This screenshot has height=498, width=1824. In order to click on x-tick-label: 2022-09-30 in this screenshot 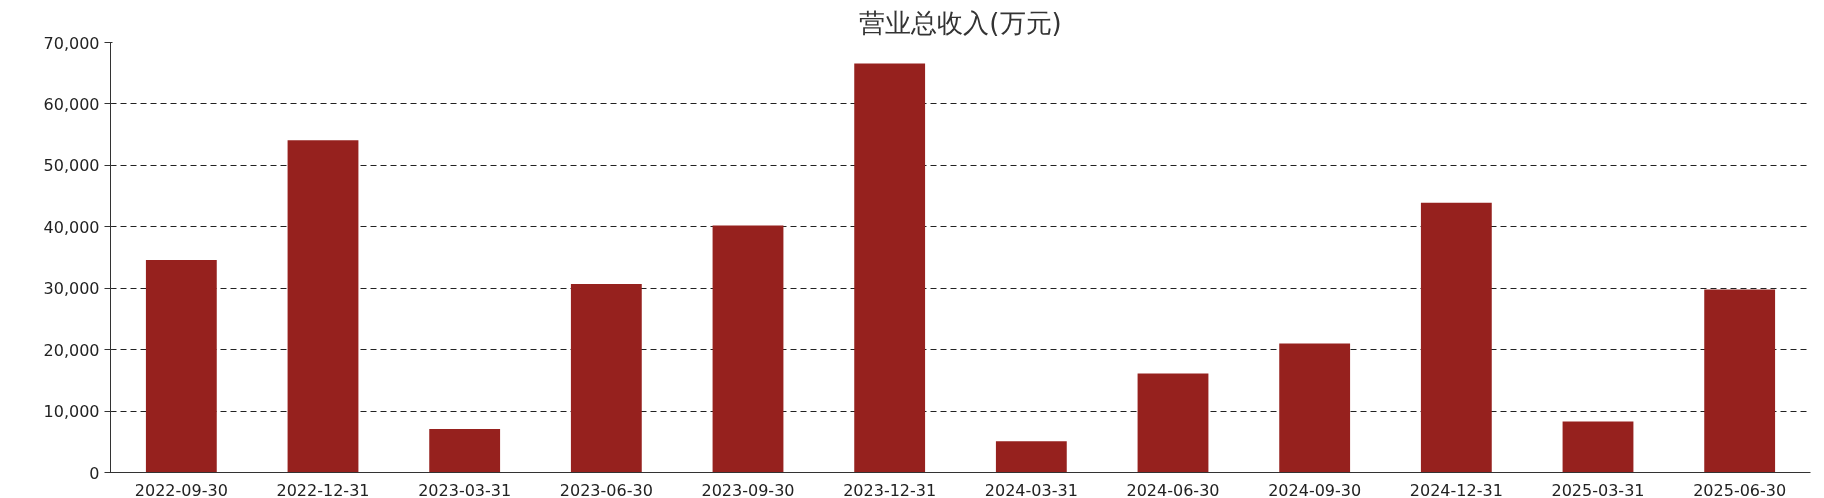, I will do `click(181, 489)`.